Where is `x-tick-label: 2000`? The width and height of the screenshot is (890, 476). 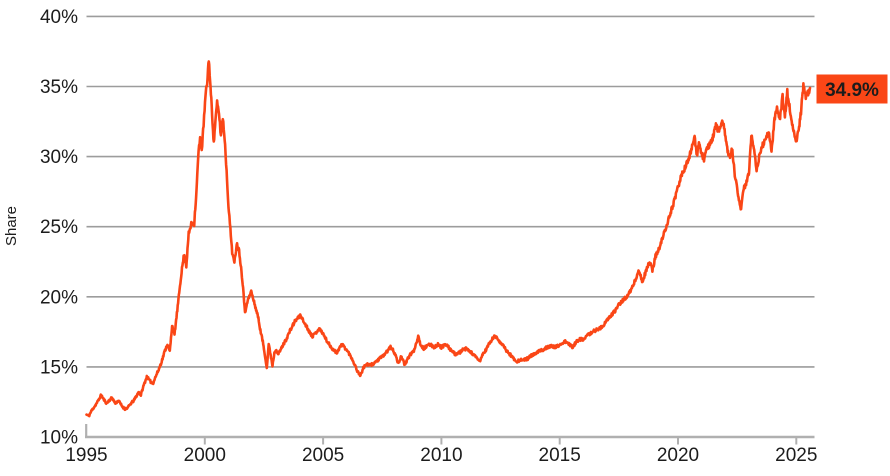 x-tick-label: 2000 is located at coordinates (205, 455).